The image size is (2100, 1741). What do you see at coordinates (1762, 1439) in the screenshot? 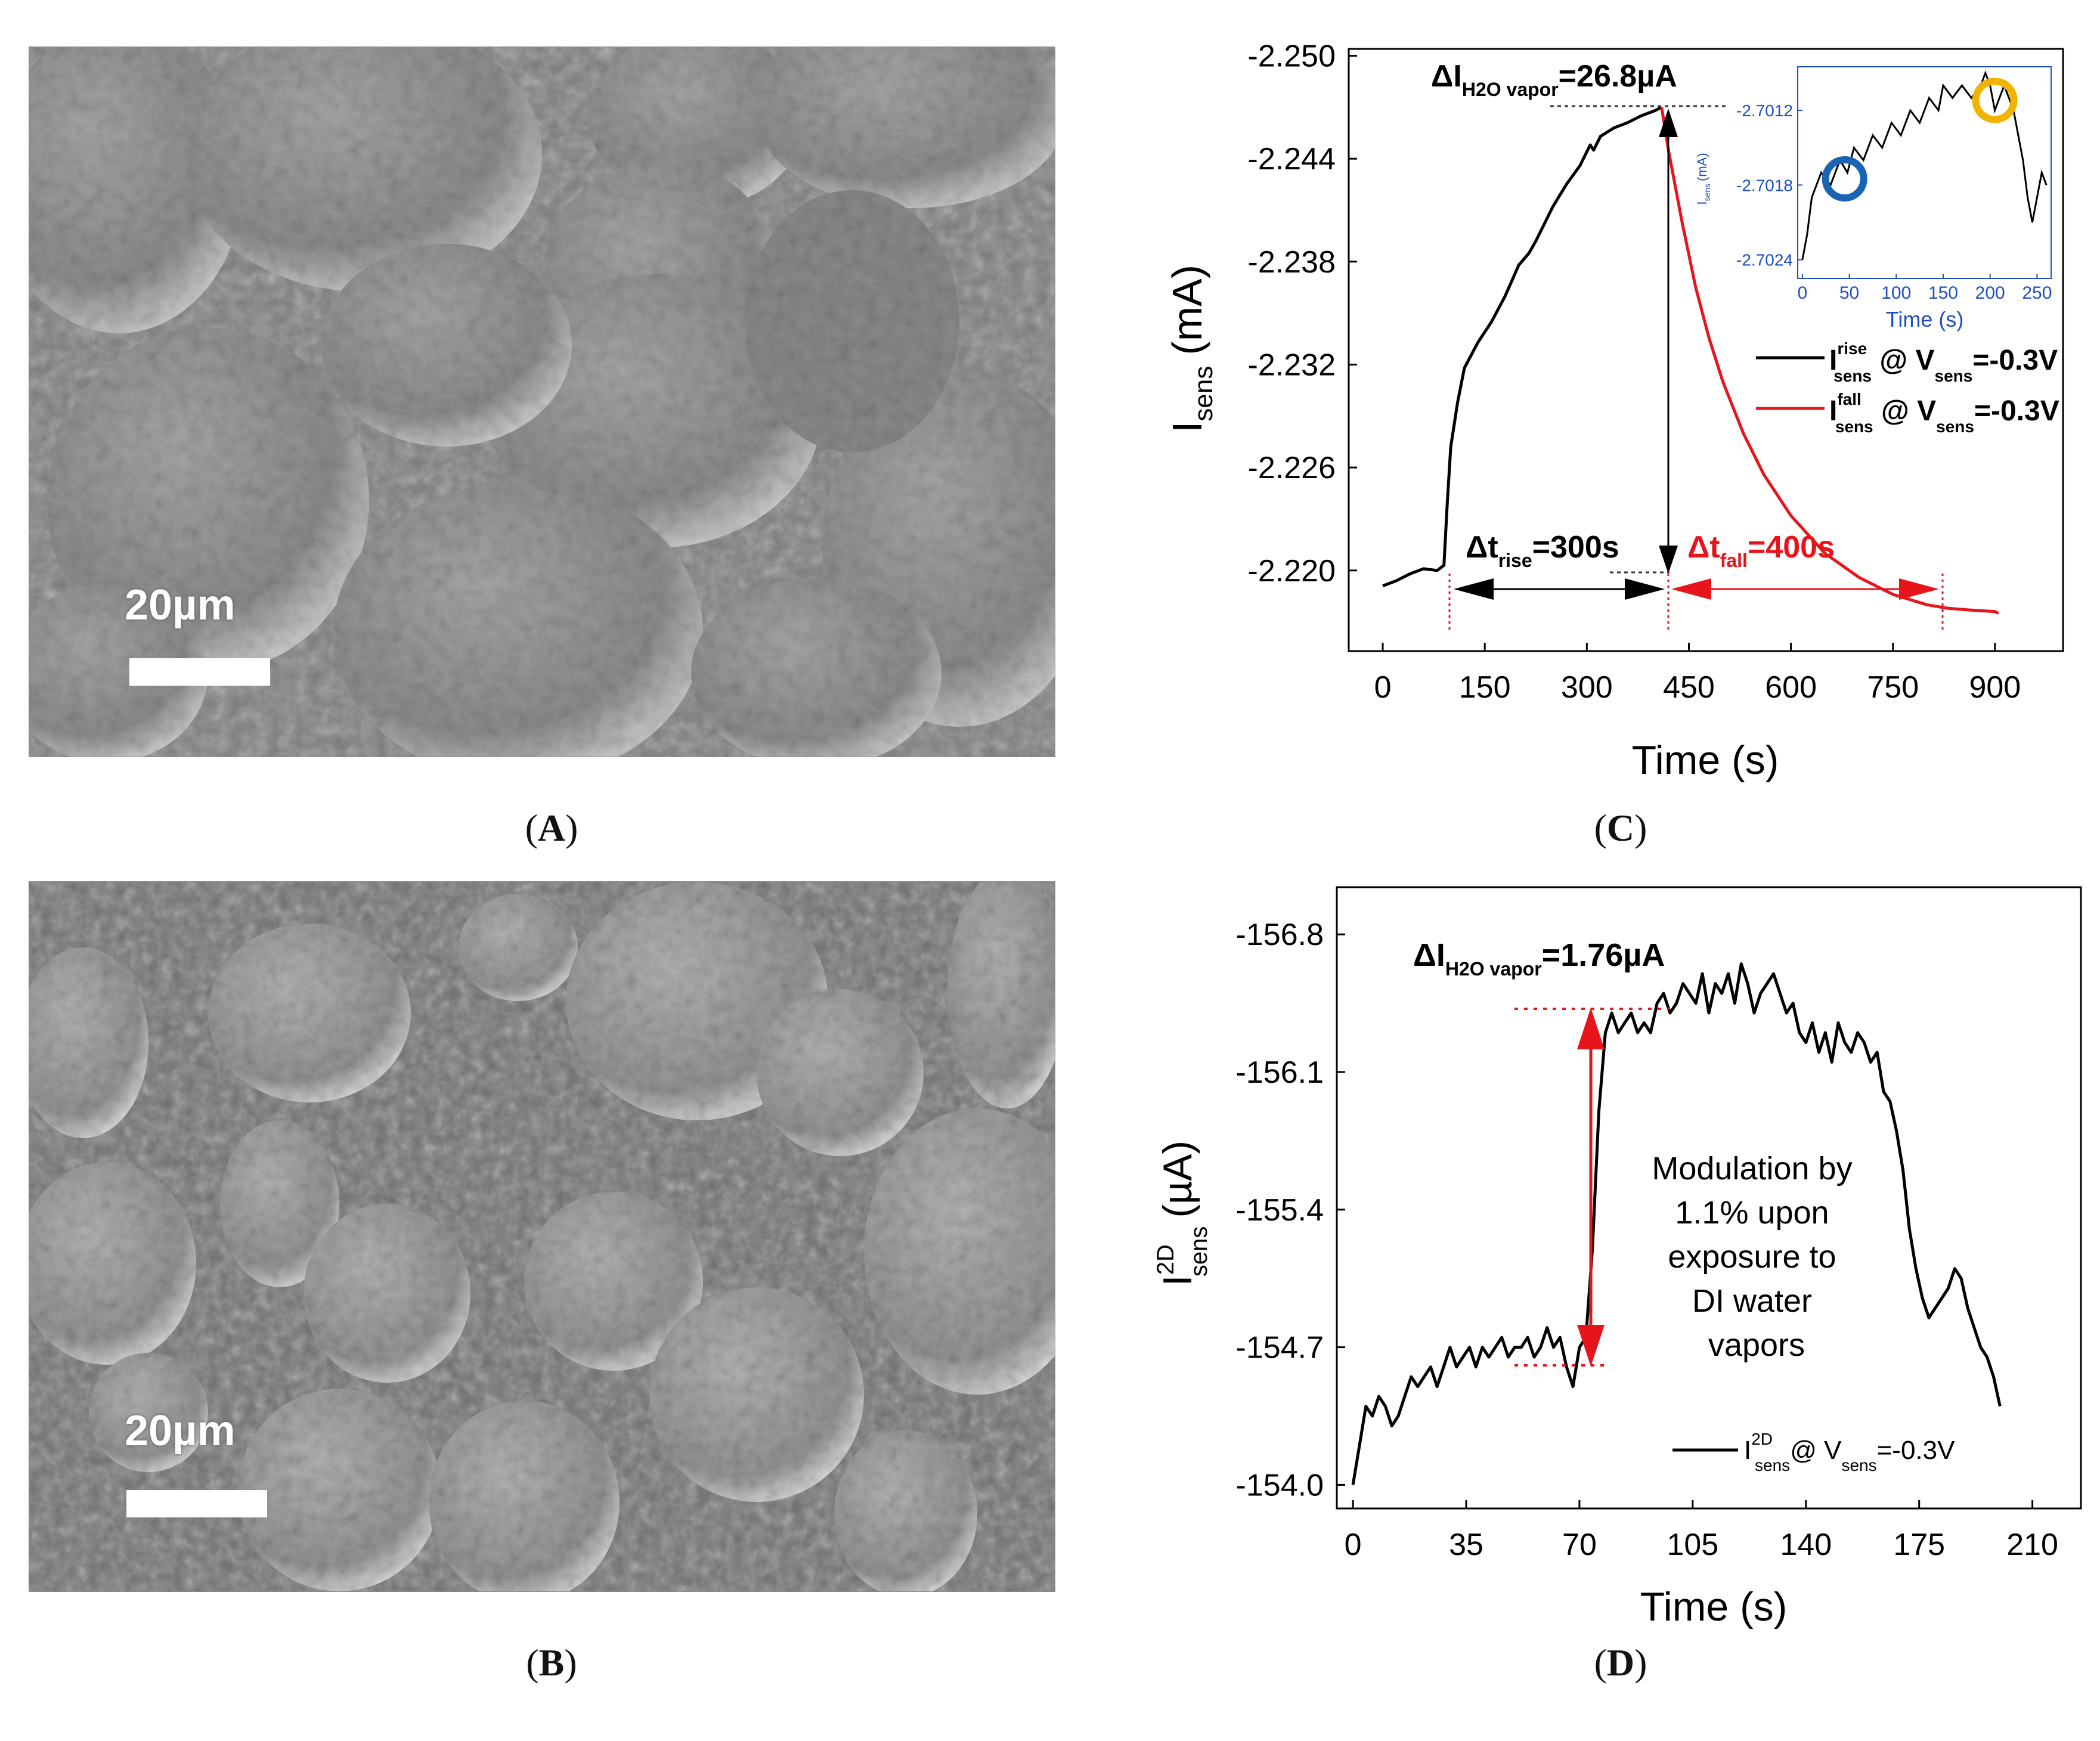
I see `chart-d-legend-sup: 2D` at bounding box center [1762, 1439].